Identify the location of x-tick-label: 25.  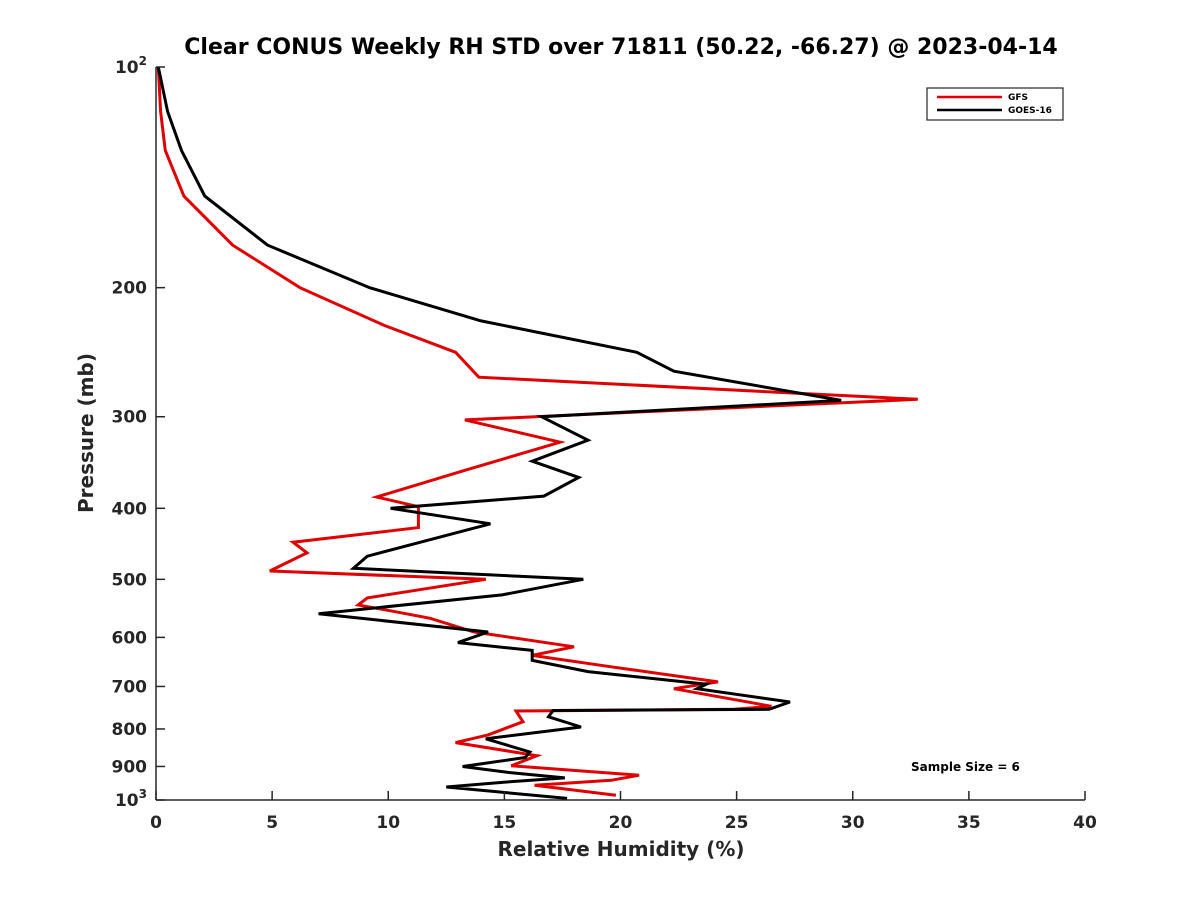
(737, 823).